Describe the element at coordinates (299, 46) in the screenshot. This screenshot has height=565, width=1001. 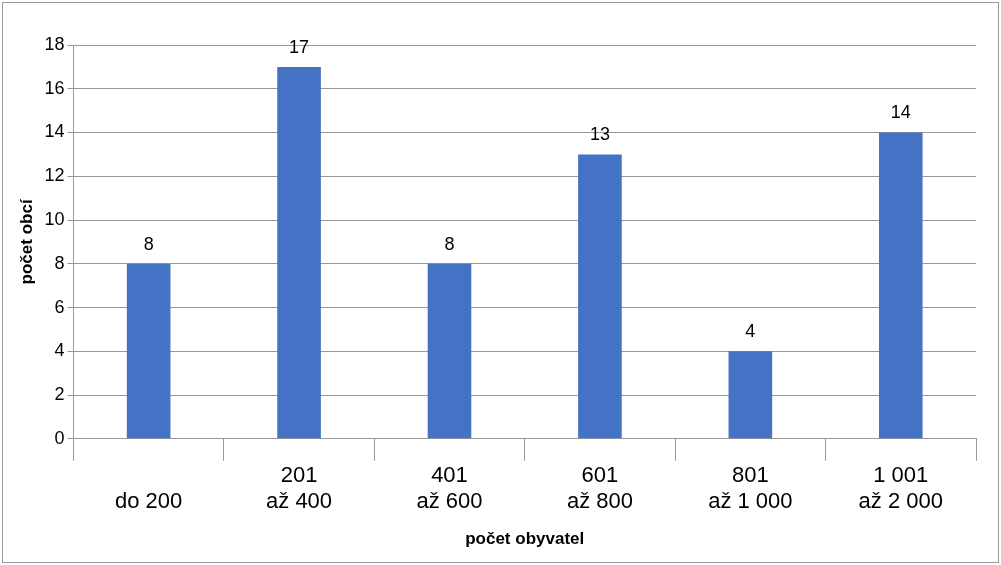
I see `data-label: 17` at that location.